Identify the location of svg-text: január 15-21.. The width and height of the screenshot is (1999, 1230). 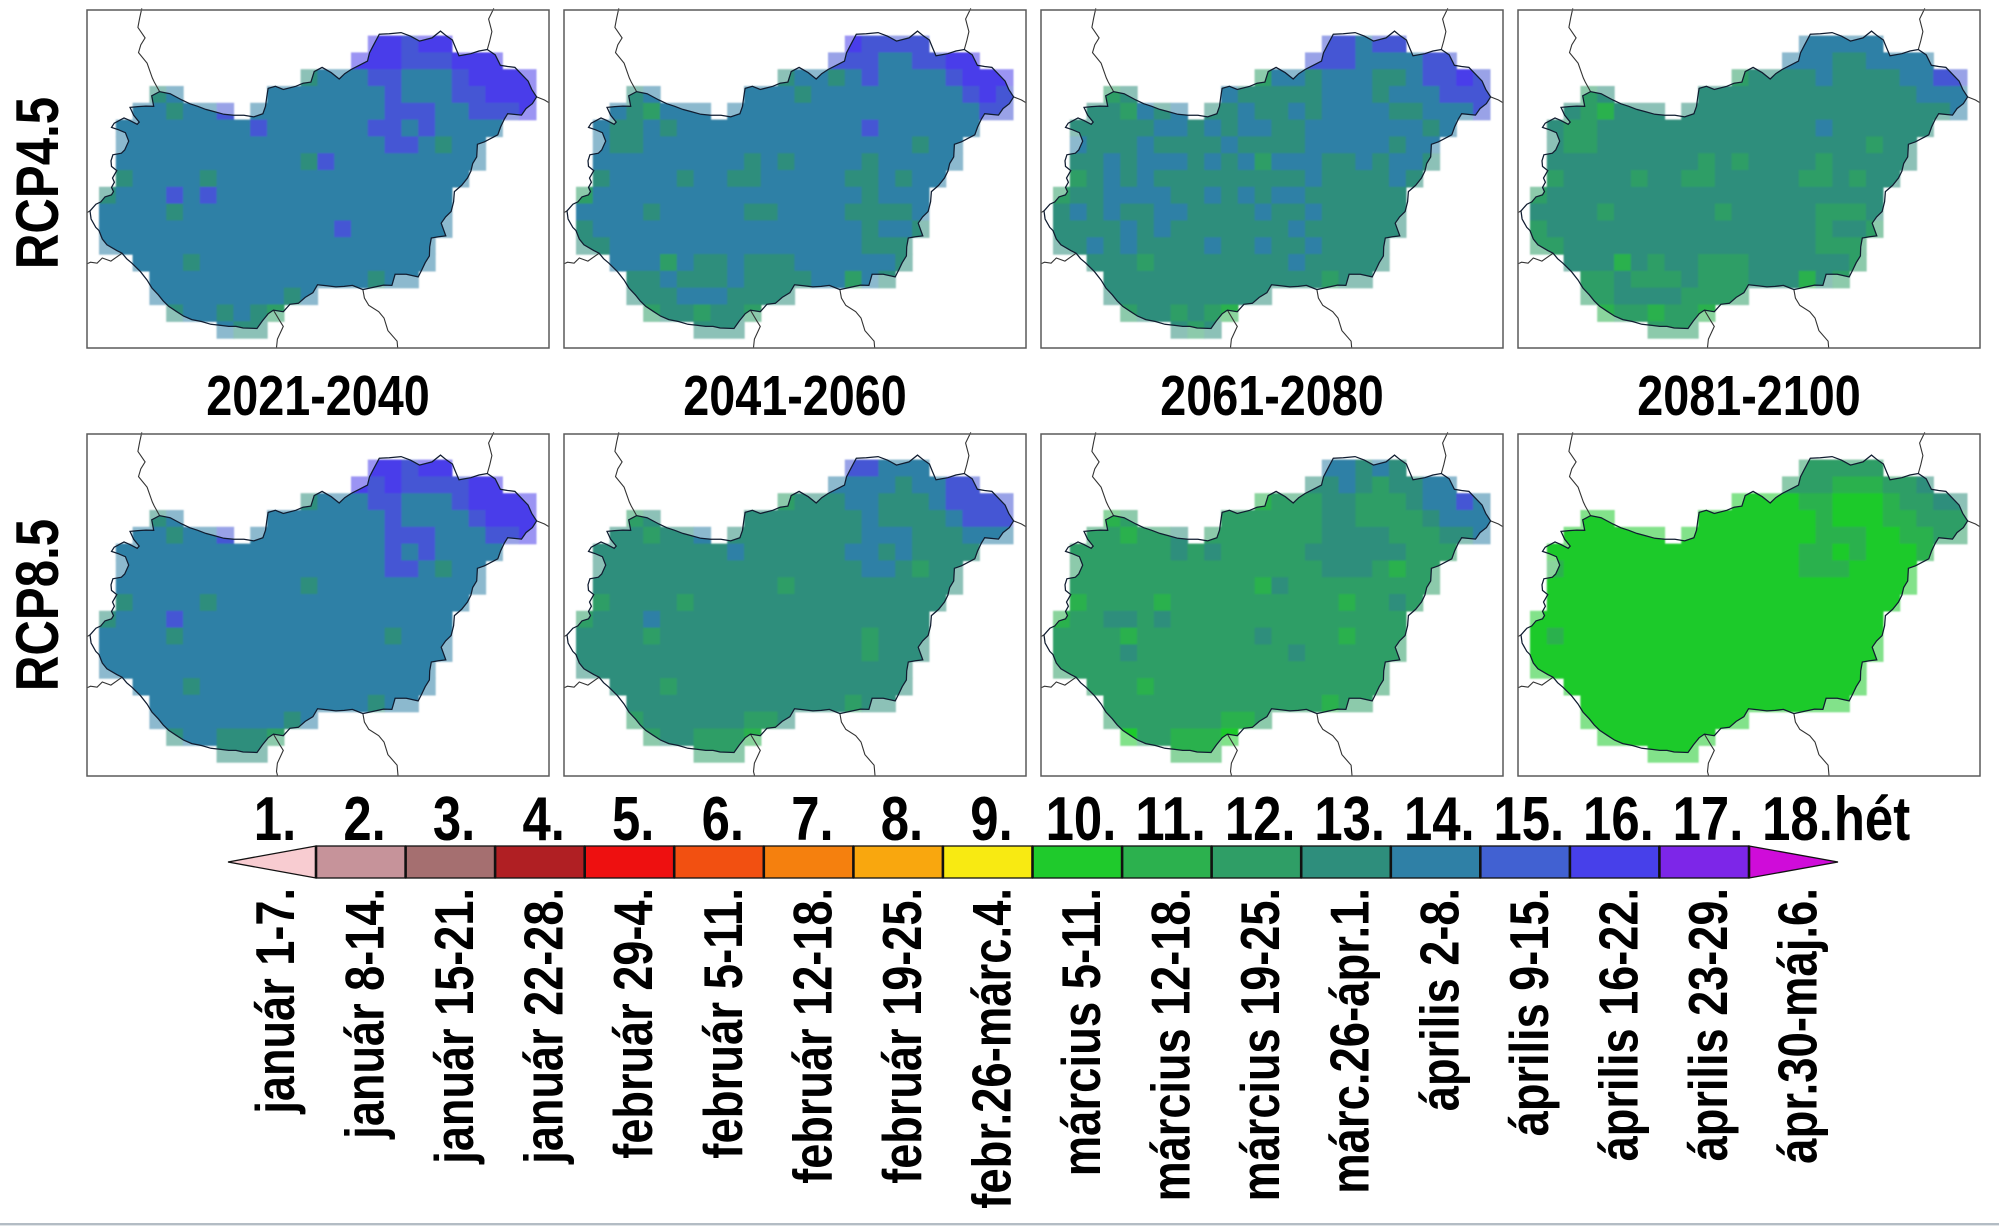
(454, 1026).